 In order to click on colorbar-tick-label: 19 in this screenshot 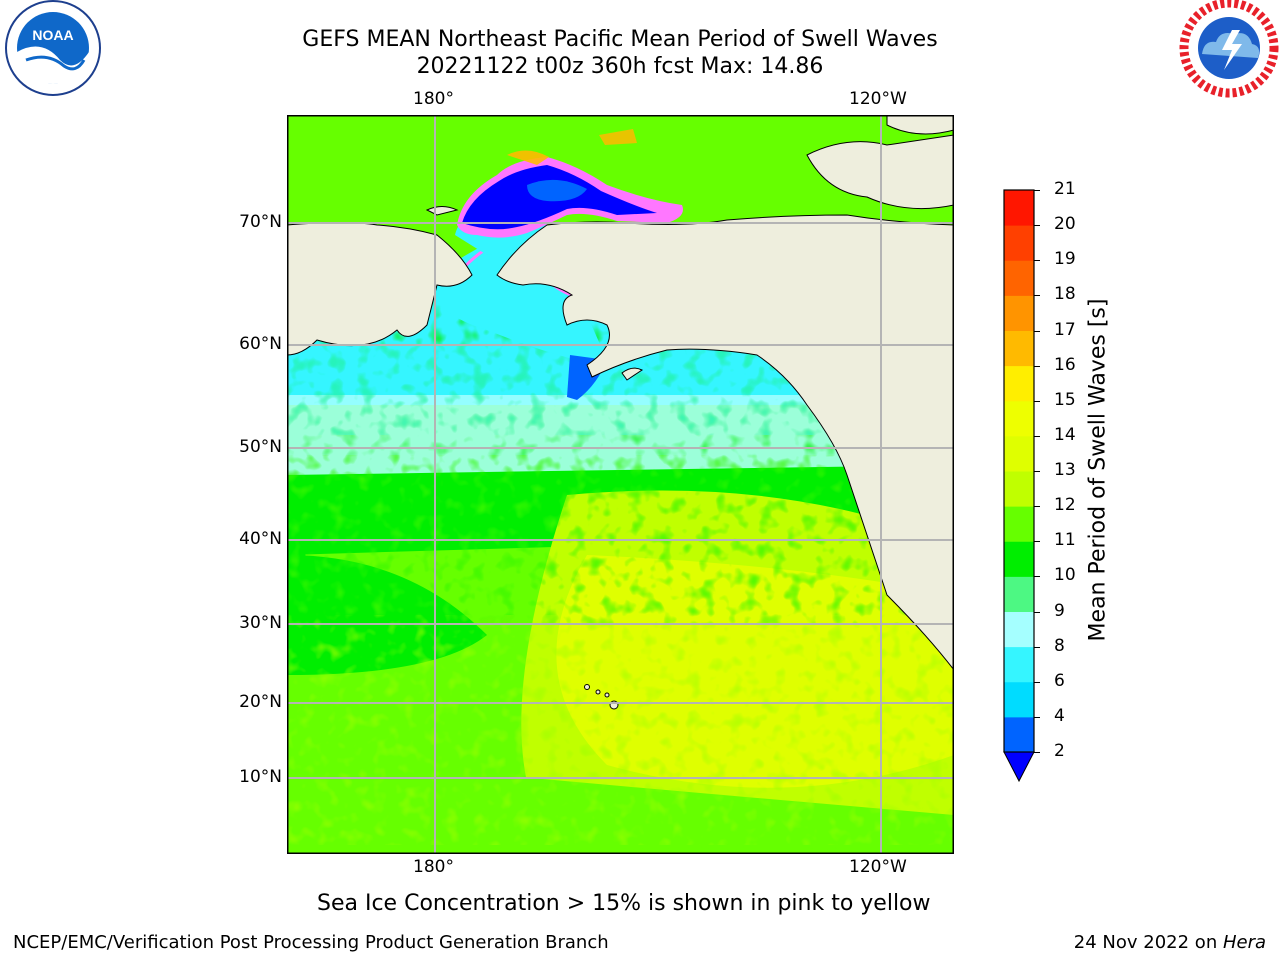, I will do `click(1065, 259)`.